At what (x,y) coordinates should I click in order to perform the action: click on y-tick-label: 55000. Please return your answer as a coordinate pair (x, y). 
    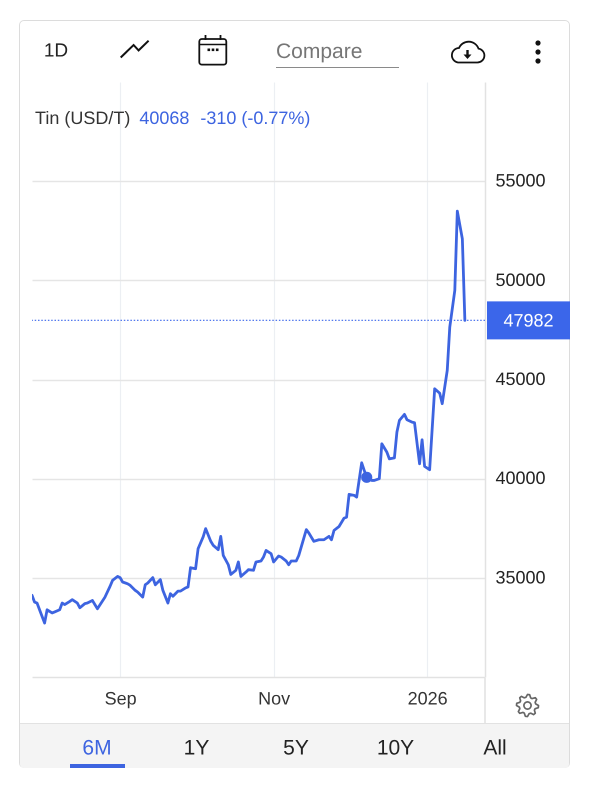
    Looking at the image, I should click on (521, 180).